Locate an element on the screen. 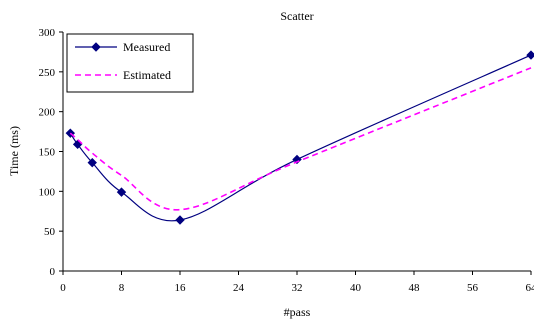 The width and height of the screenshot is (534, 331). legend-label-estimated: Estimated is located at coordinates (147, 75).